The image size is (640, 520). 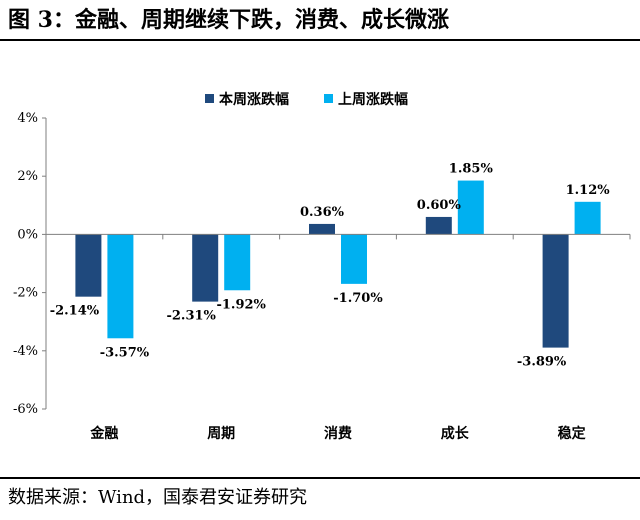 I want to click on source-note: 数据来源：Wind，国泰君安证券研究, so click(x=158, y=497).